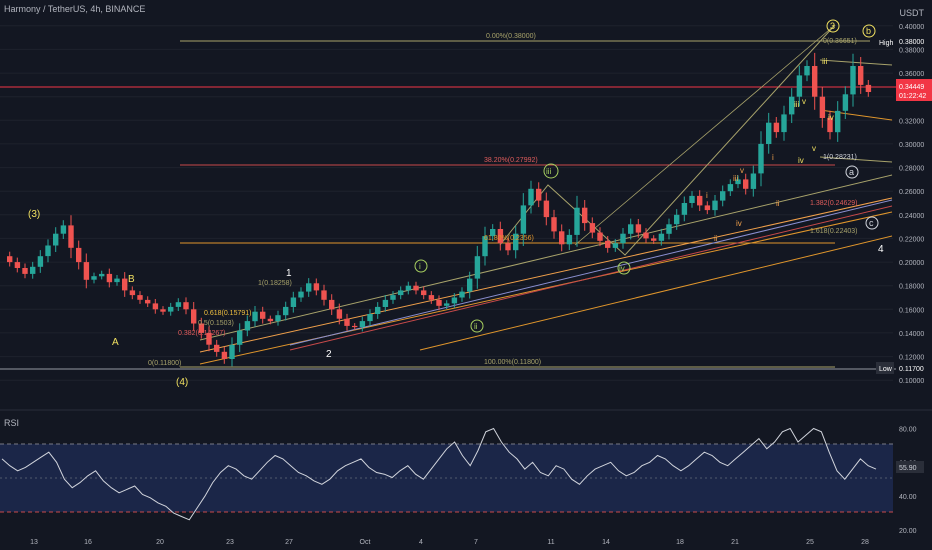 This screenshot has height=550, width=932. I want to click on x-tick-label: 14, so click(606, 542).